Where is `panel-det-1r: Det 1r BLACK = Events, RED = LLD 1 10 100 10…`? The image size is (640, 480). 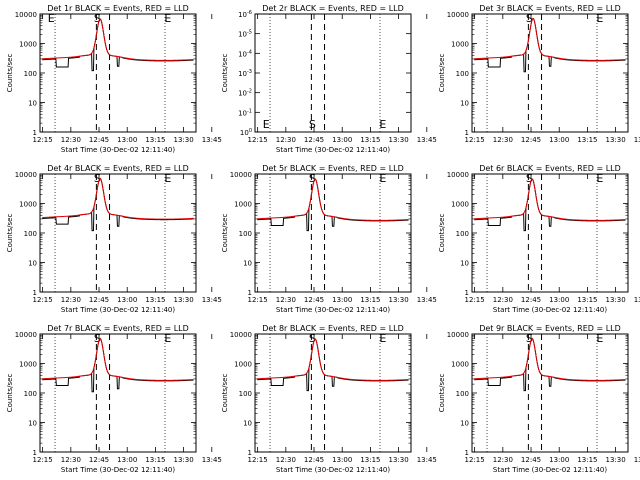
panel-det-1r: Det 1r BLACK = Events, RED = LLD 1 10 100 10… is located at coordinates (114, 79).